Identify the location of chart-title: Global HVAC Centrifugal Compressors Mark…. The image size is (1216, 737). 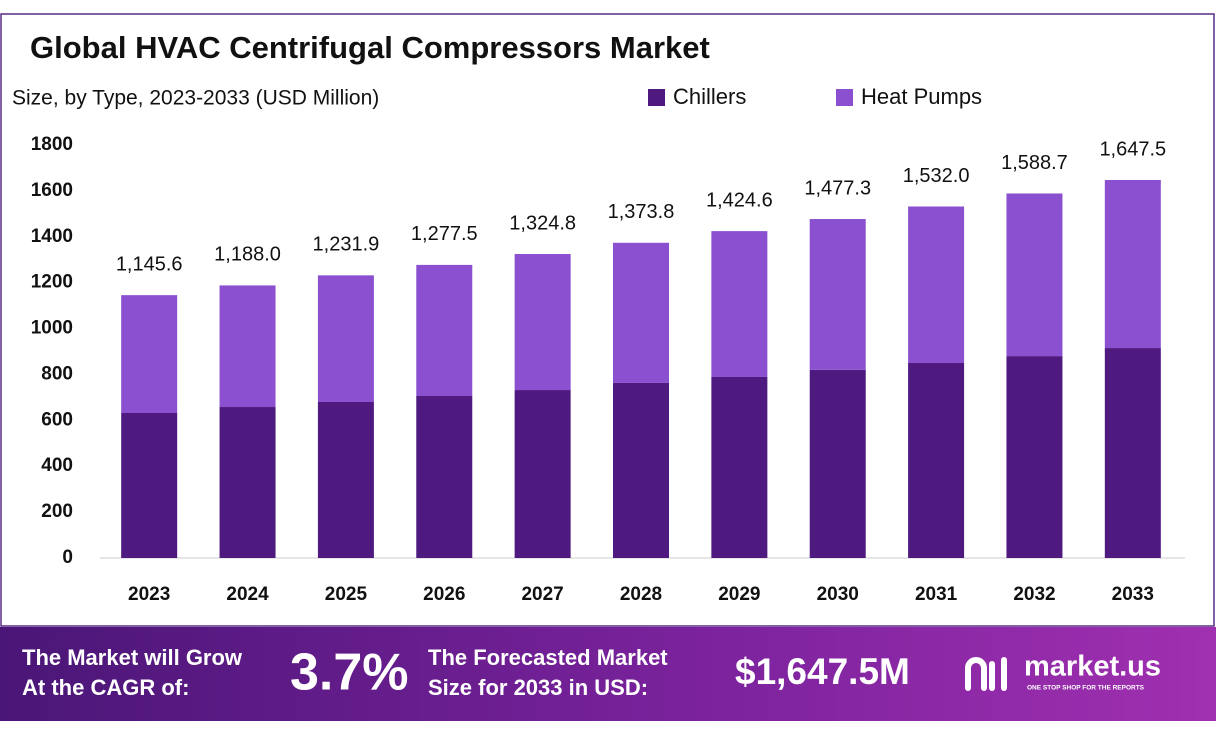
(370, 47).